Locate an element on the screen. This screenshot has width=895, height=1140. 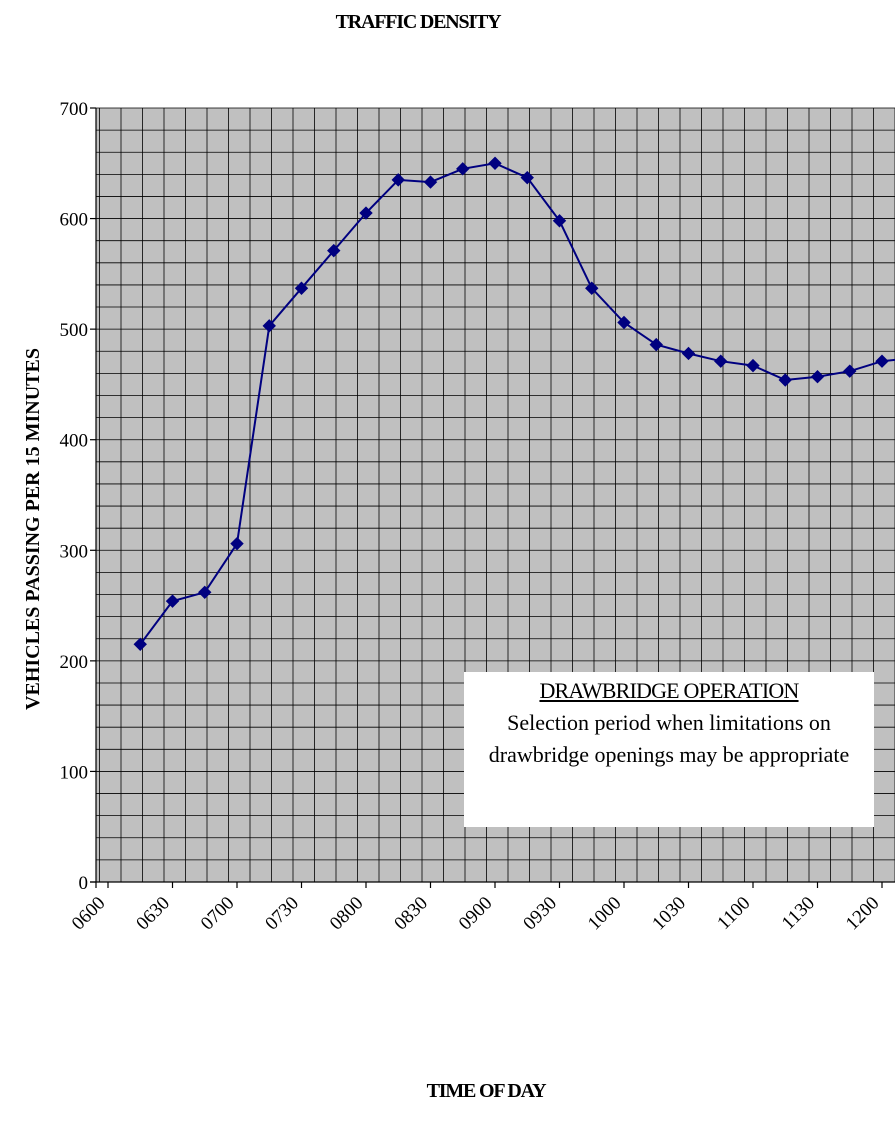
y-axis-title: VEHICLES PASSING PER 15 MINUTES is located at coordinates (33, 529).